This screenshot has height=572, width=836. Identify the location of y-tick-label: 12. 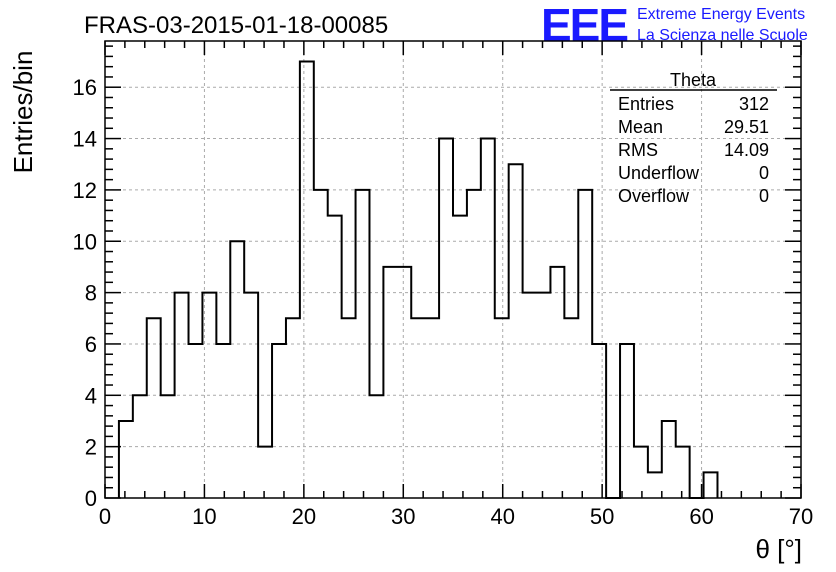
(85, 190).